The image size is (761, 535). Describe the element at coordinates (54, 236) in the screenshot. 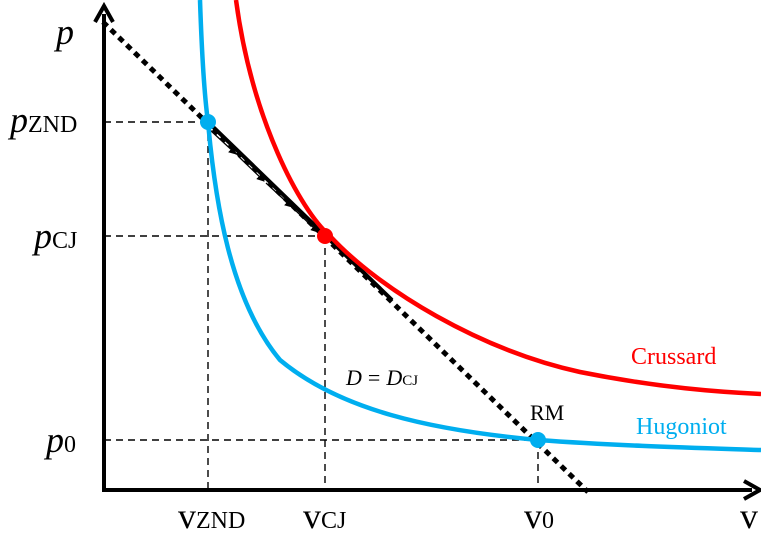

I see `p-cj-label: pCJ` at that location.